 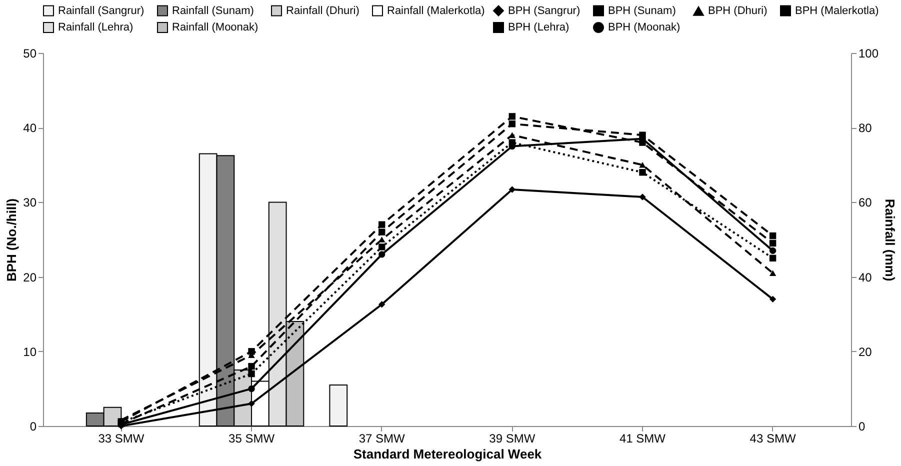 I want to click on y2-tick-label: 60, so click(x=865, y=203).